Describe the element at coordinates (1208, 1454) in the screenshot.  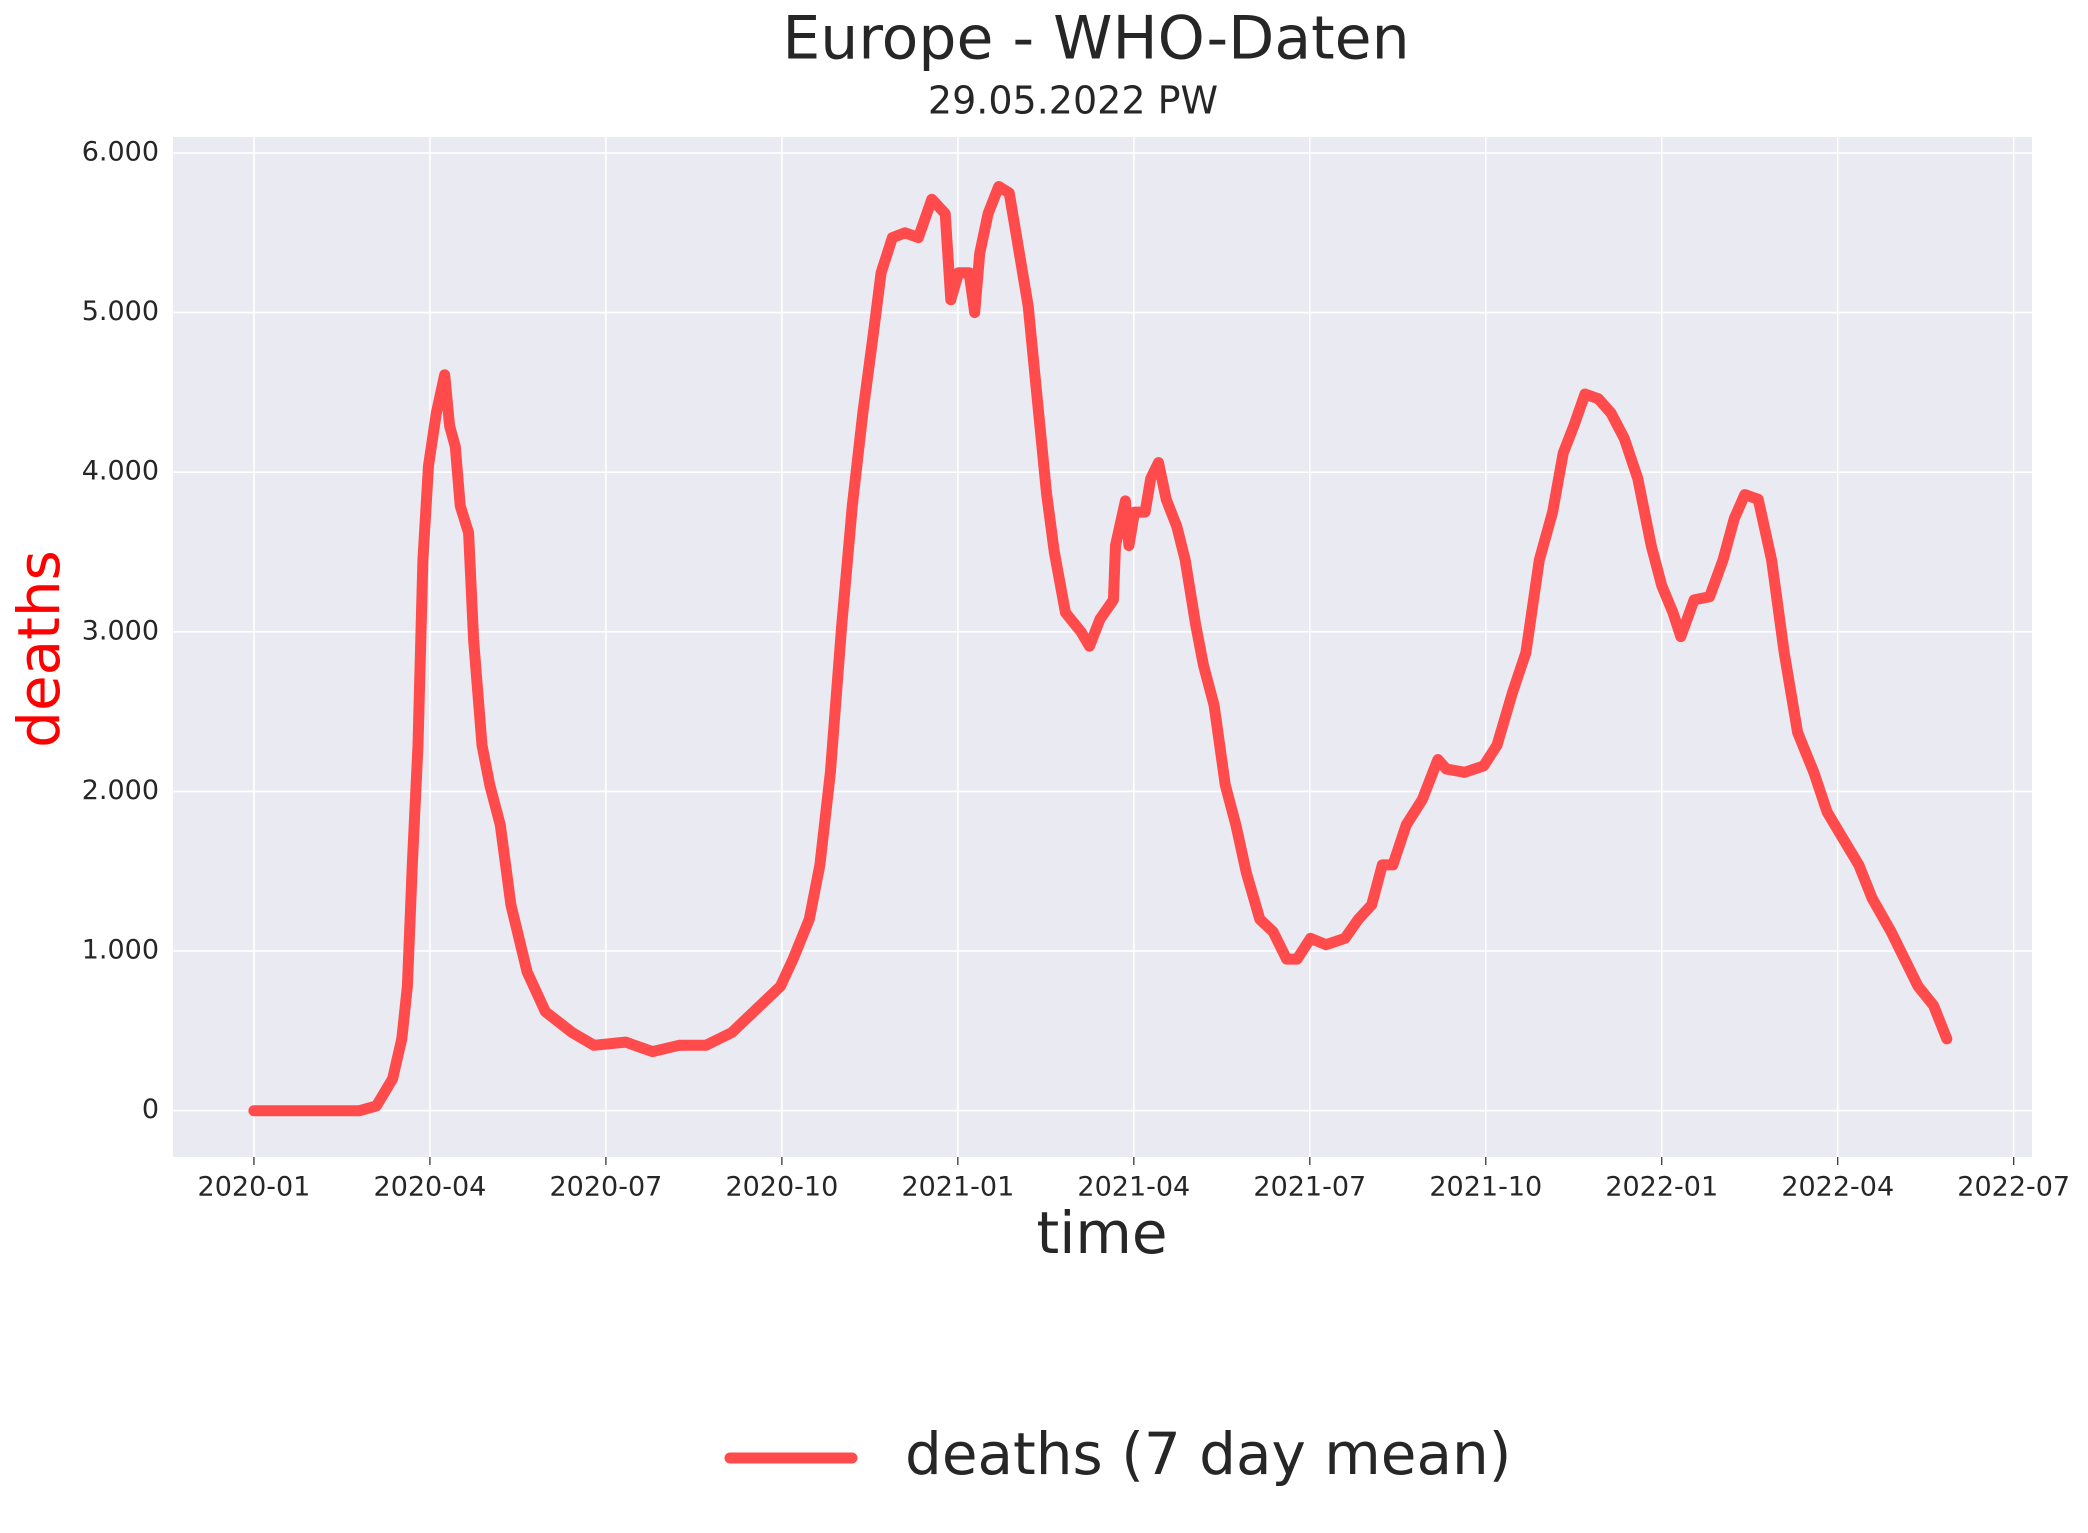
I see `legend-label: deaths (7 day mean)` at that location.